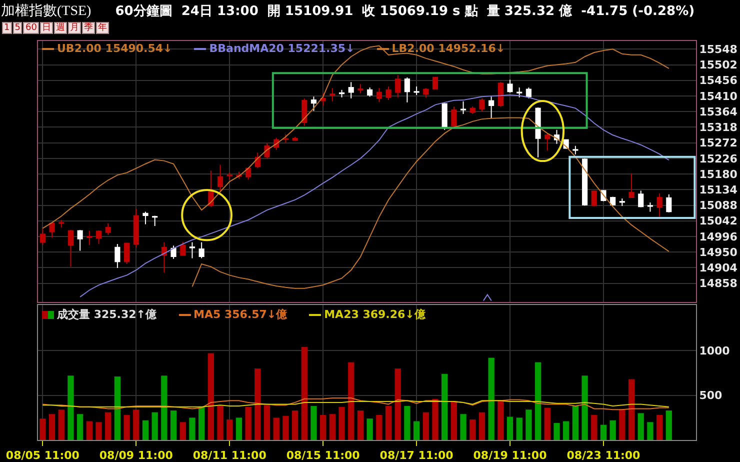  What do you see at coordinates (510, 455) in the screenshot?
I see `x-tick-label: 08/19 11:00` at bounding box center [510, 455].